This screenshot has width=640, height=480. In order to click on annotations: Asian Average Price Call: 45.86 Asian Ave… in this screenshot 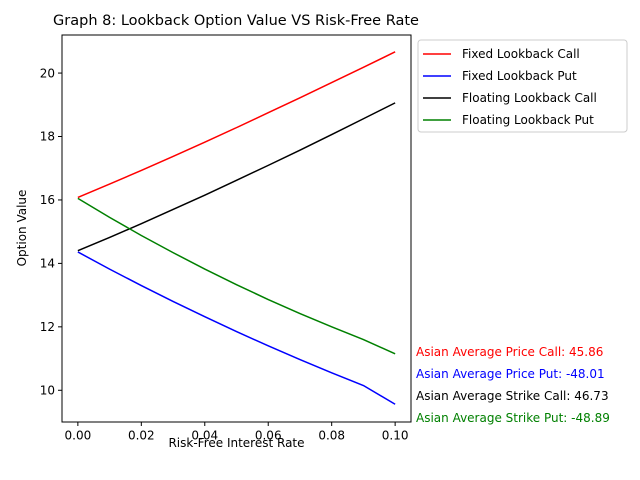, I will do `click(513, 385)`.